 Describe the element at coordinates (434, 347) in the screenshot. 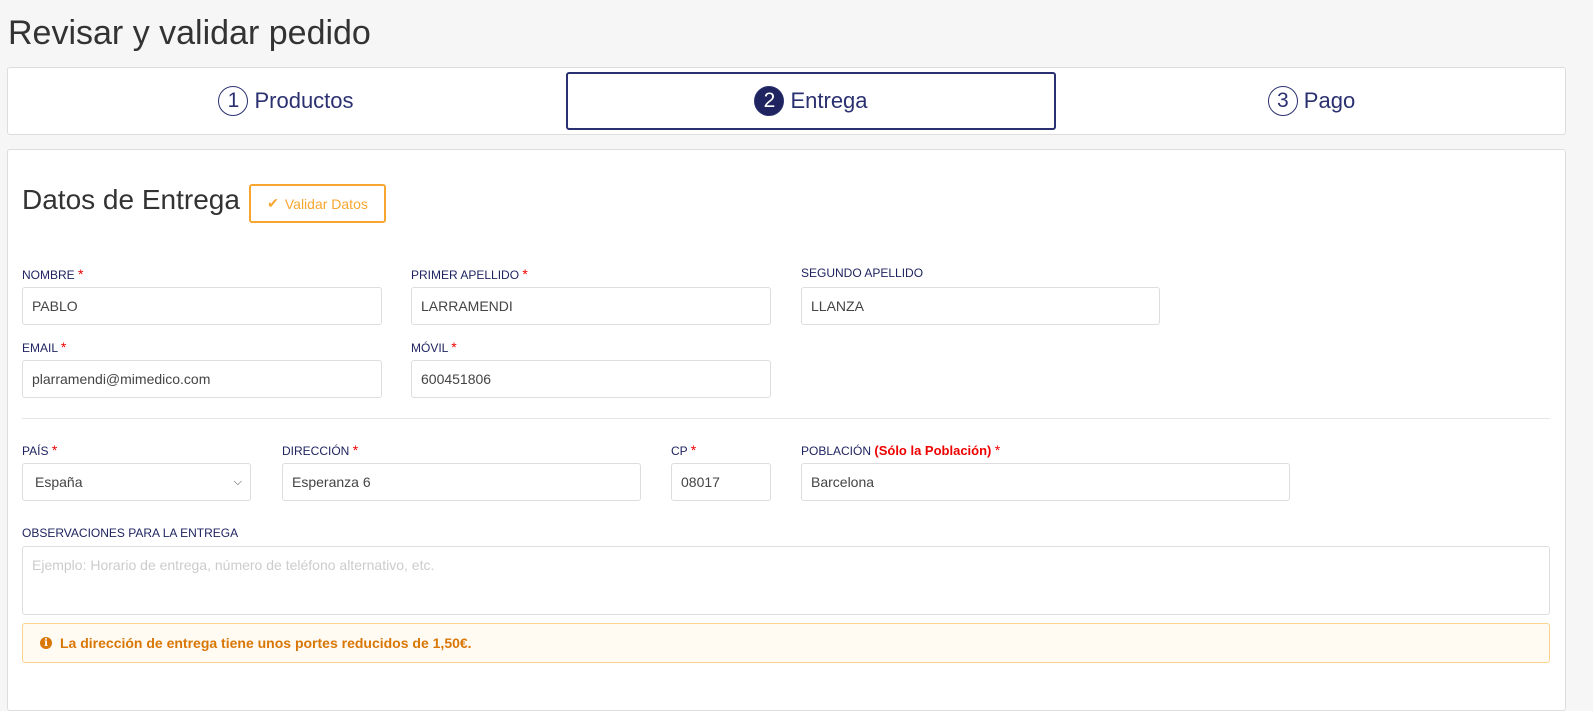

I see `movil-label: Móvil *` at that location.